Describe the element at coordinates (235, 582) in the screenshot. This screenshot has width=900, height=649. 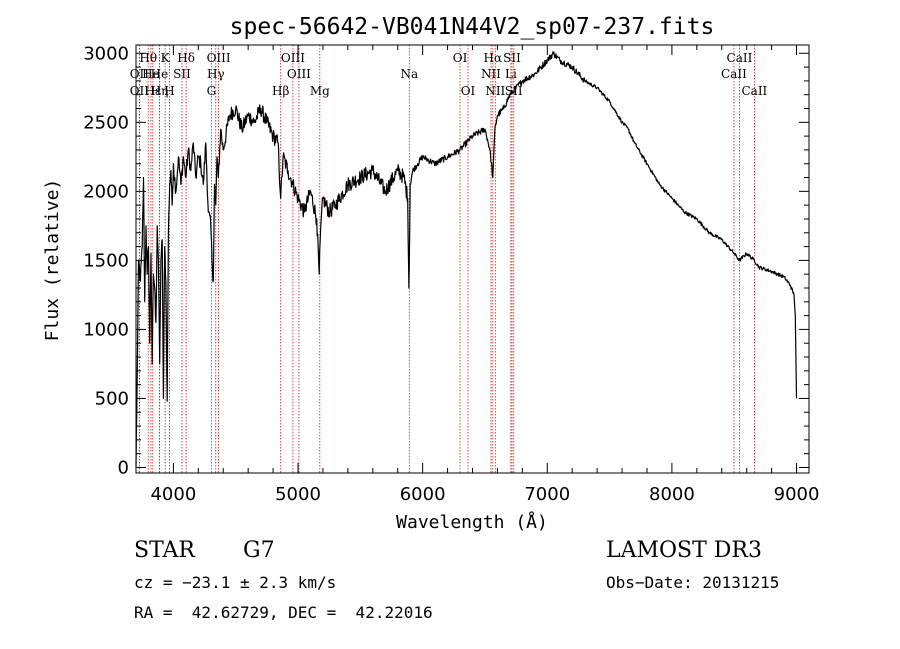
I see `redshift-cz: cz = −23.1 ± 2.3 km/s` at that location.